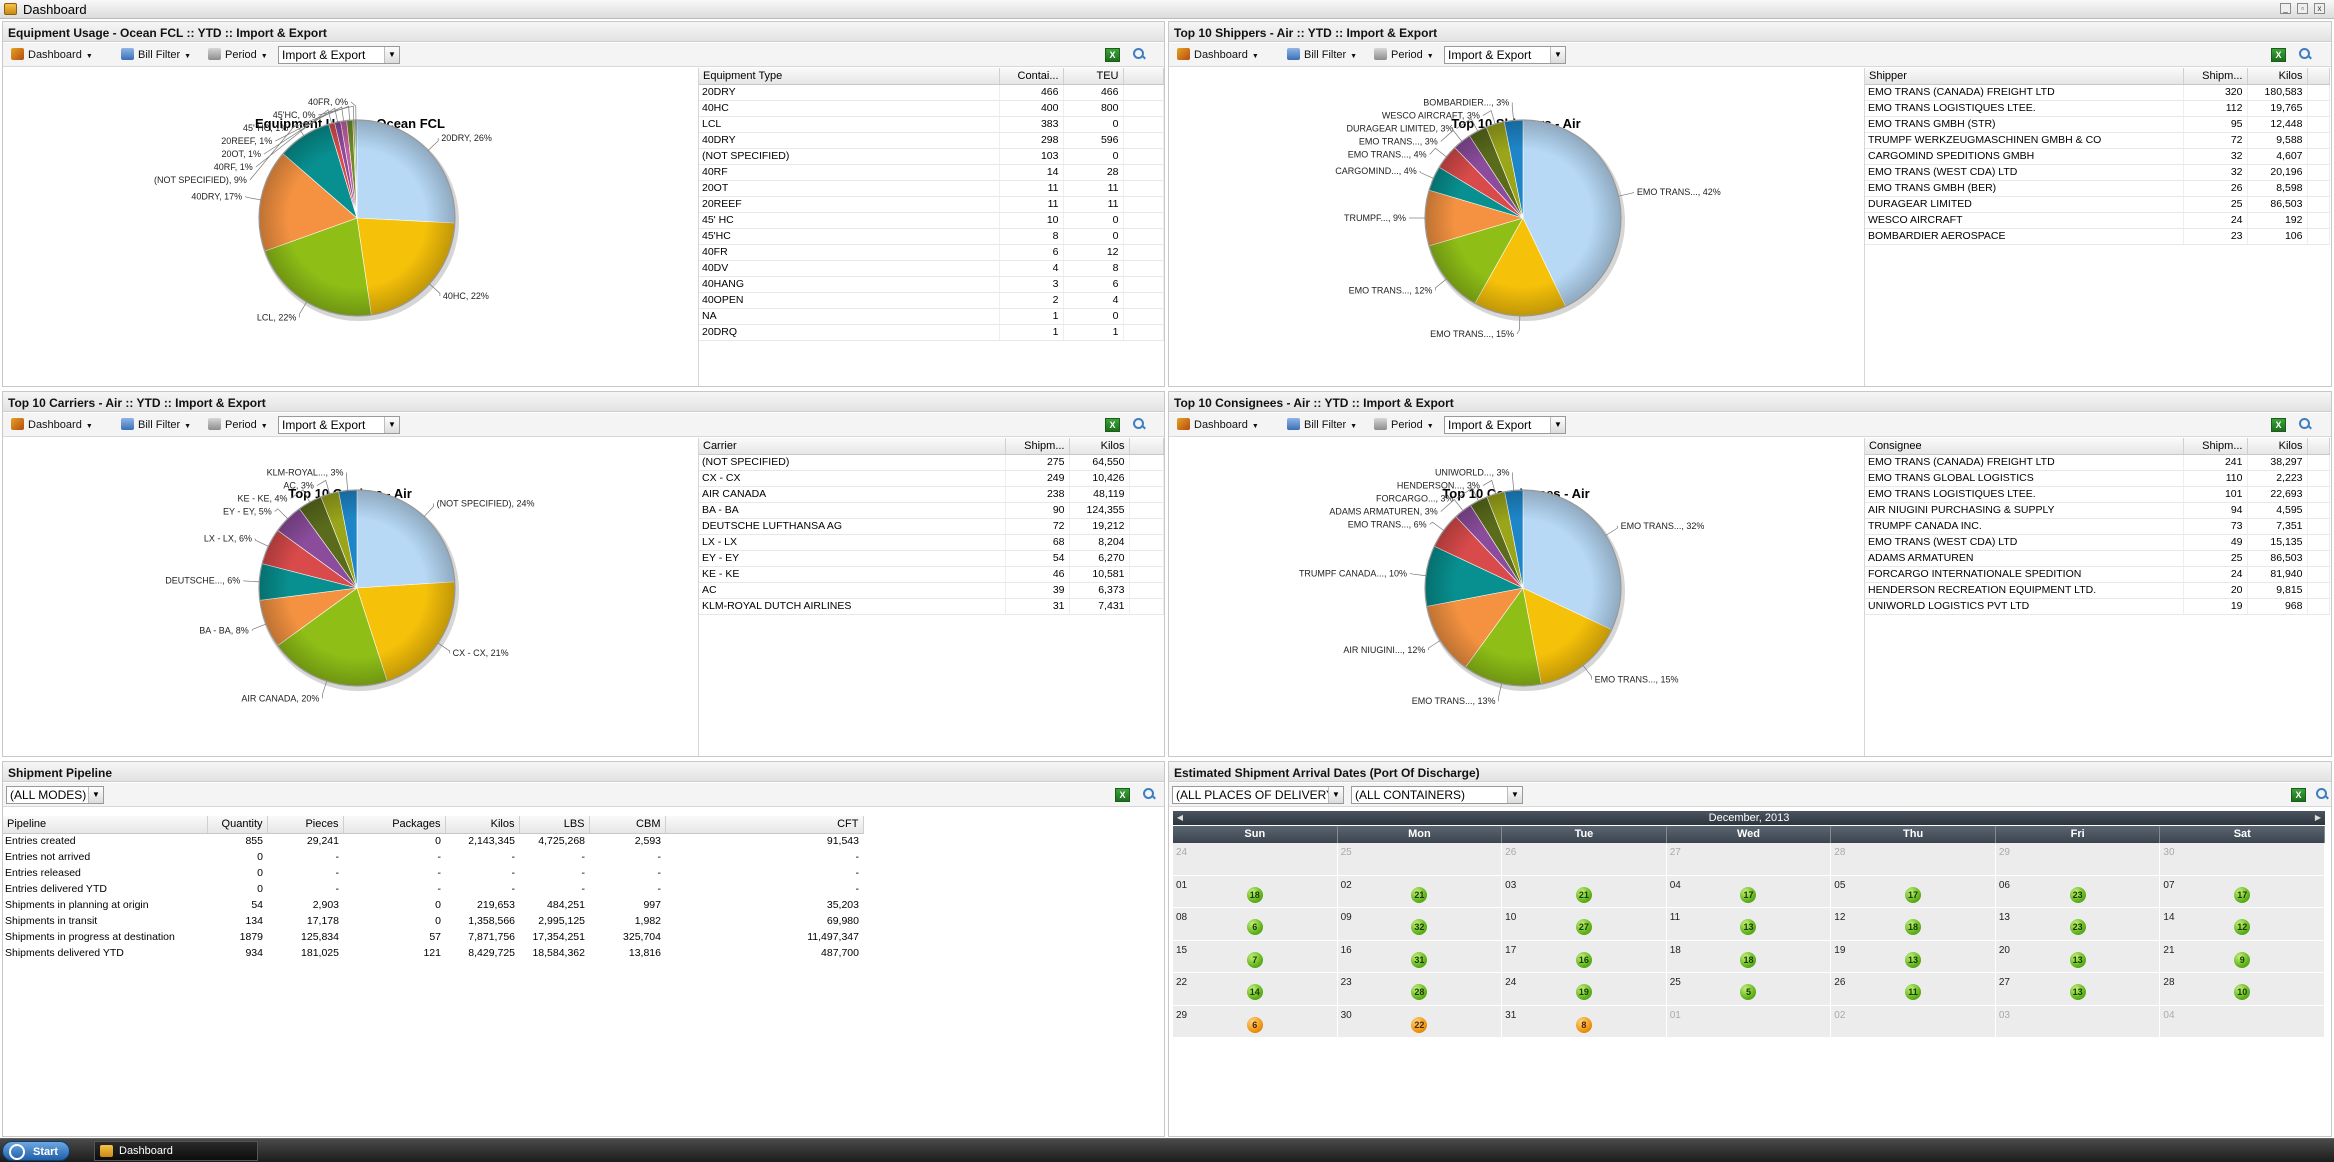 The height and width of the screenshot is (1162, 2334). I want to click on column-header: Quantity, so click(237, 825).